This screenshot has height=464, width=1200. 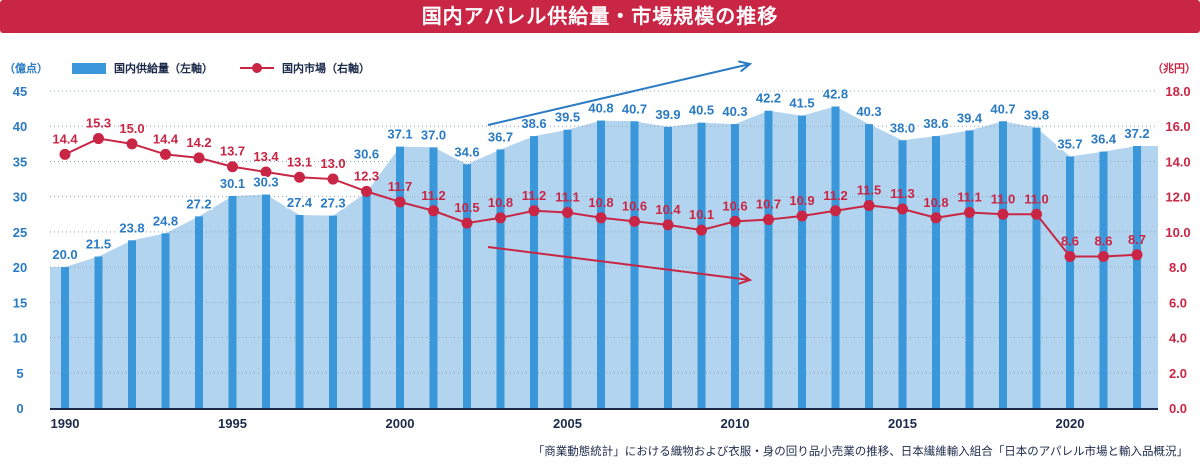 I want to click on supply-trend-arrow, so click(x=620, y=93).